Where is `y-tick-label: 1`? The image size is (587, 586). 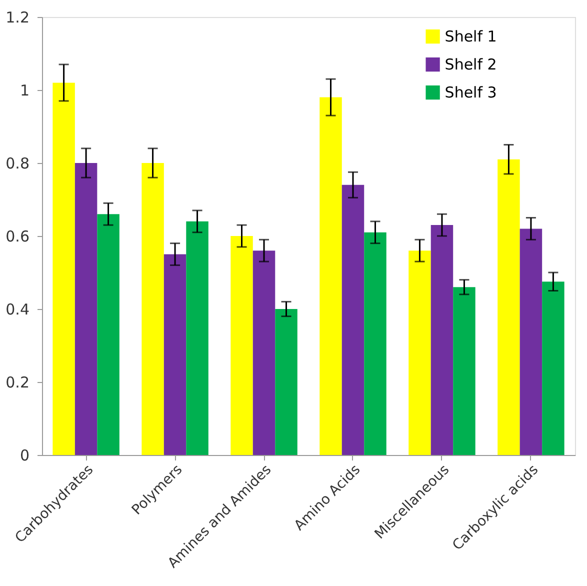
y-tick-label: 1 is located at coordinates (25, 91).